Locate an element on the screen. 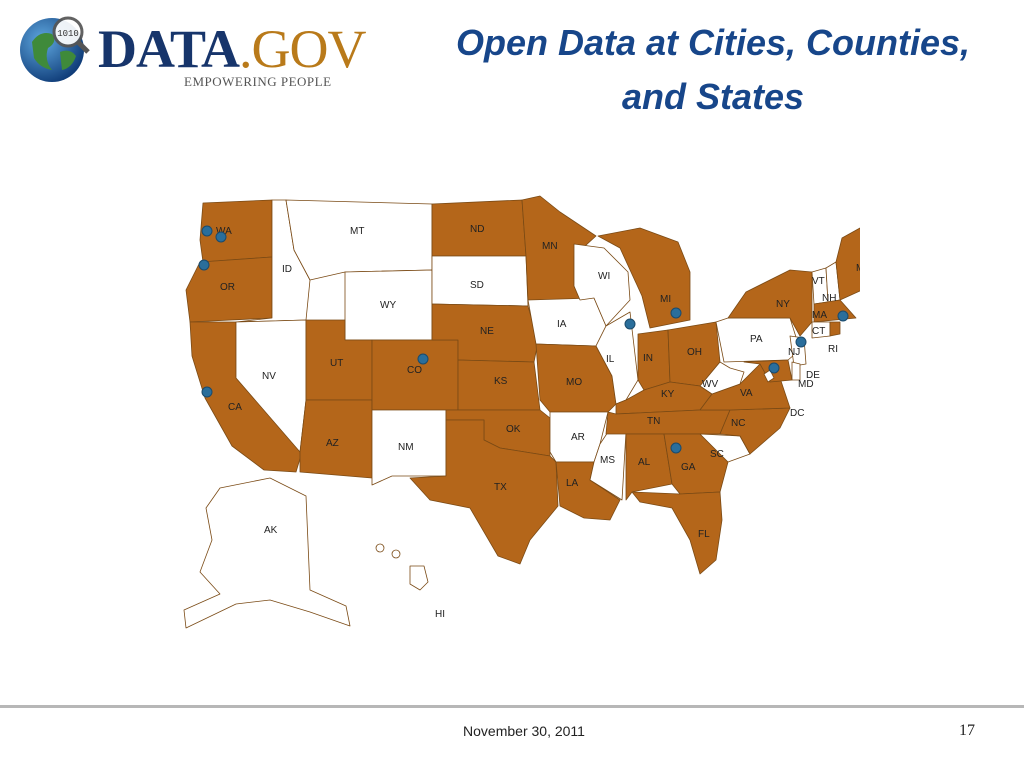 This screenshot has height=768, width=1024. label-WA: WA is located at coordinates (224, 231).